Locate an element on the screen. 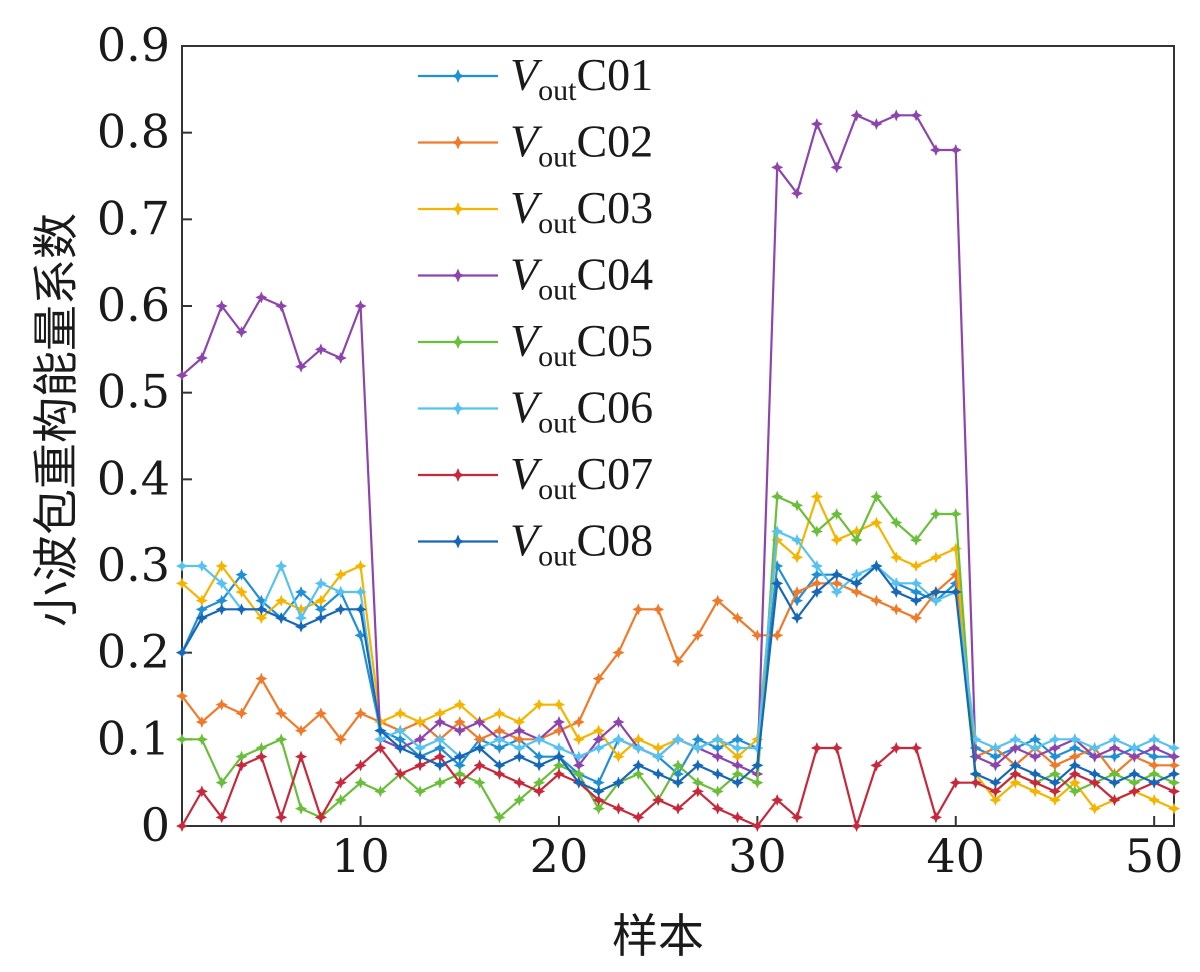  legend-item: VoutC03 is located at coordinates (535, 211).